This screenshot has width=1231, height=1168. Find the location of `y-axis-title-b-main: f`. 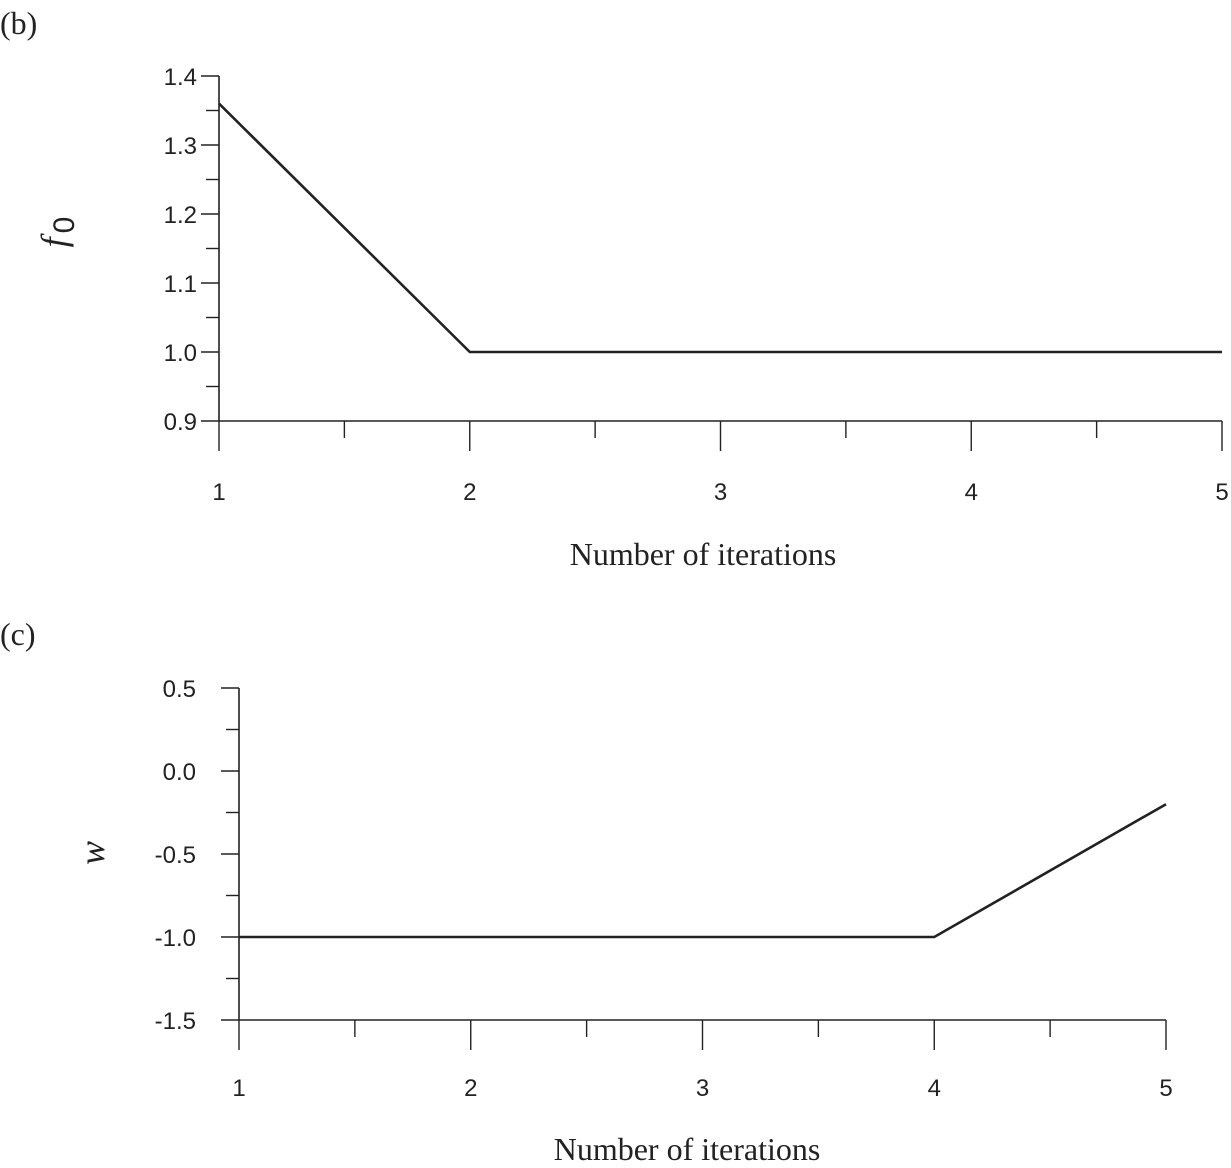

y-axis-title-b-main: f is located at coordinates (54, 239).